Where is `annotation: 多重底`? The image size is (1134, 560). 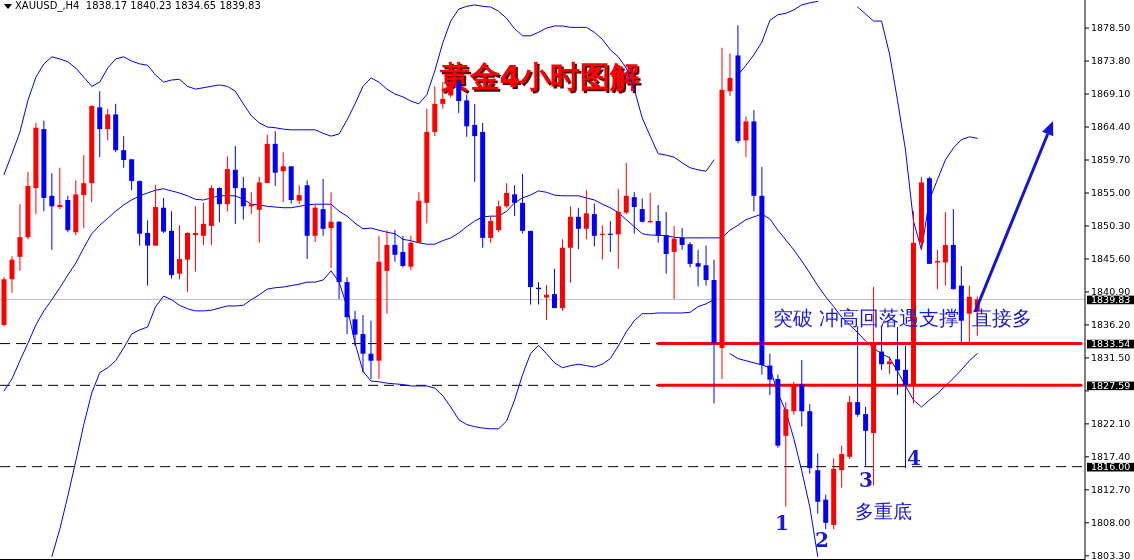 annotation: 多重底 is located at coordinates (883, 511).